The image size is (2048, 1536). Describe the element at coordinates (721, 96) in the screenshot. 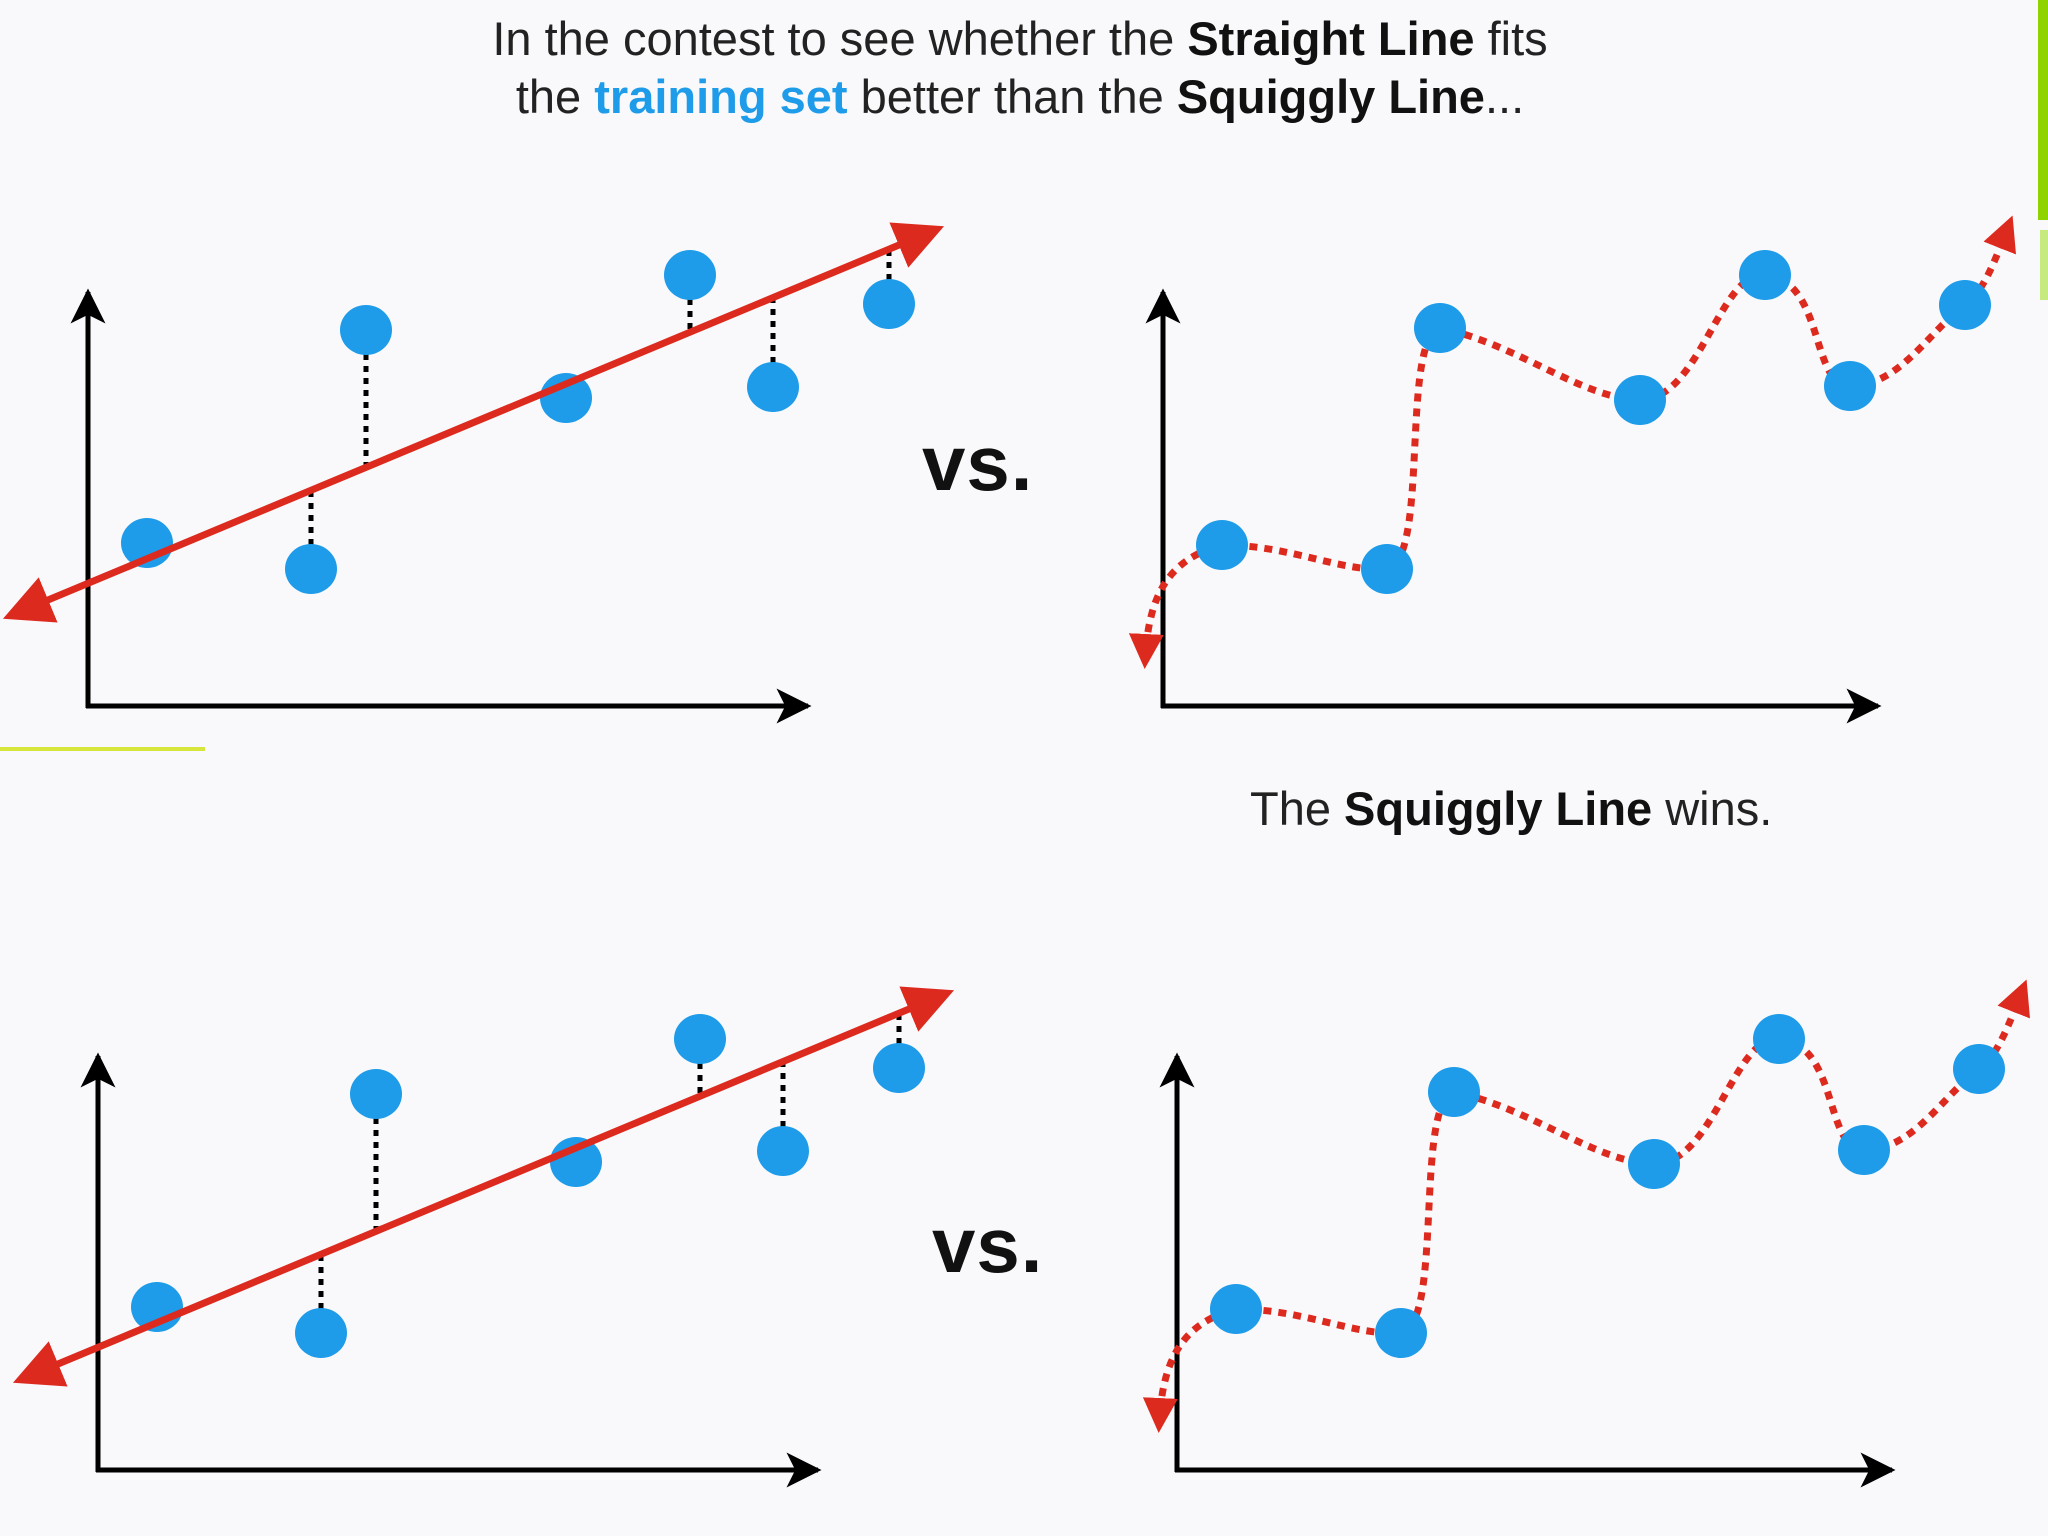

I see `caption-training-set: training set` at that location.